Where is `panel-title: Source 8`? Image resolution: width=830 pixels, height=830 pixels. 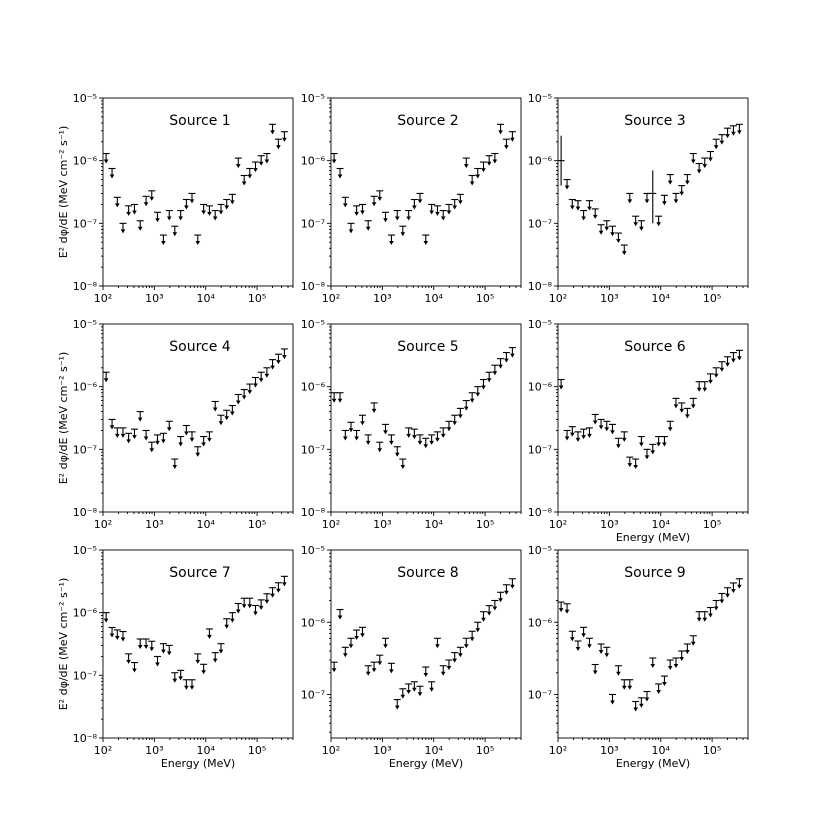 panel-title: Source 8 is located at coordinates (427, 573).